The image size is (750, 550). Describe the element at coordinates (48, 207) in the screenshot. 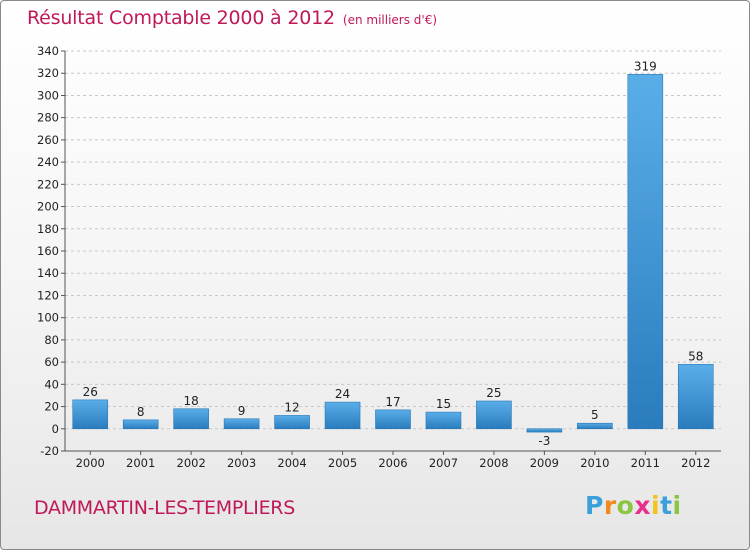

I see `y-tick-label: 200` at that location.